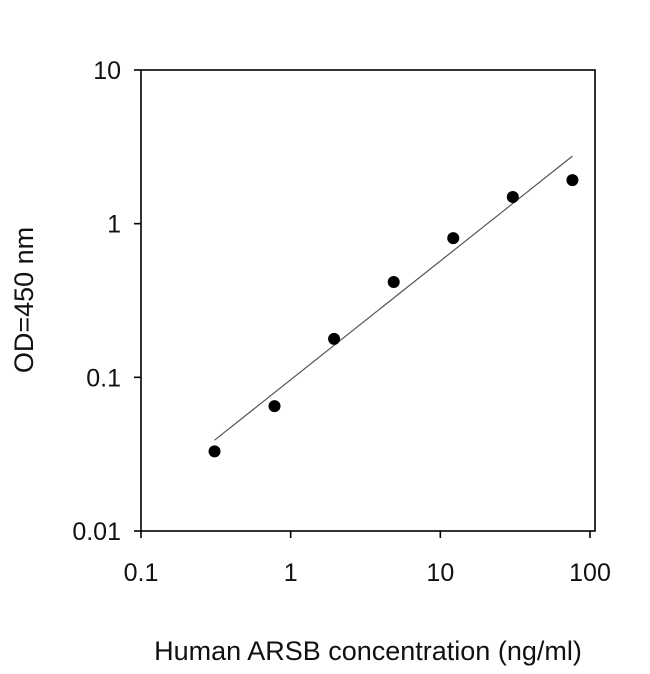  What do you see at coordinates (367, 559) in the screenshot?
I see `x-axis-ticks: 0.1 1 10 100` at bounding box center [367, 559].